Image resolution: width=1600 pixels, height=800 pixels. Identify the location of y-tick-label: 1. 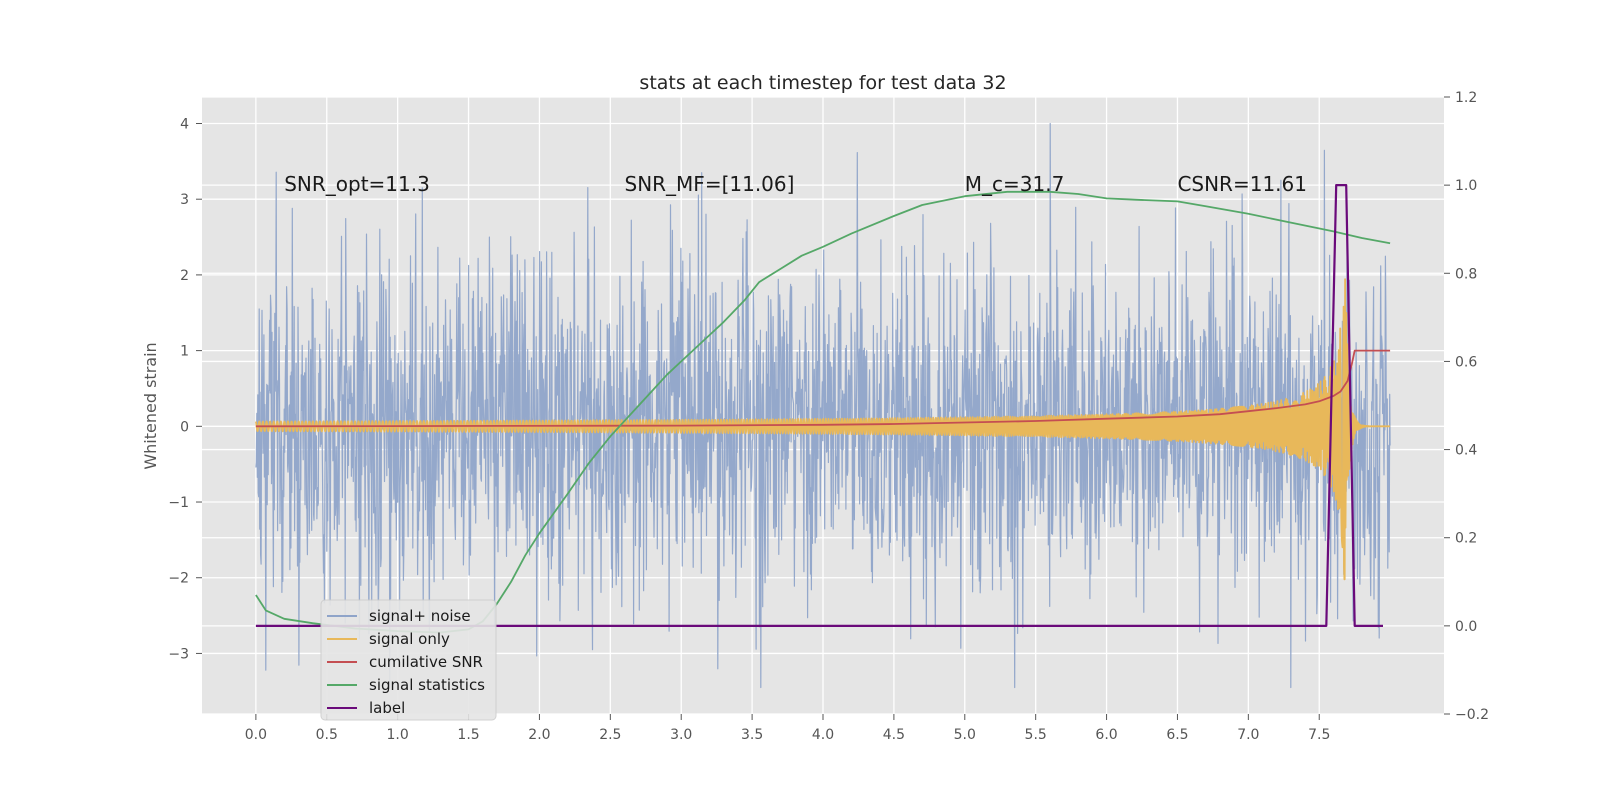
(184, 352).